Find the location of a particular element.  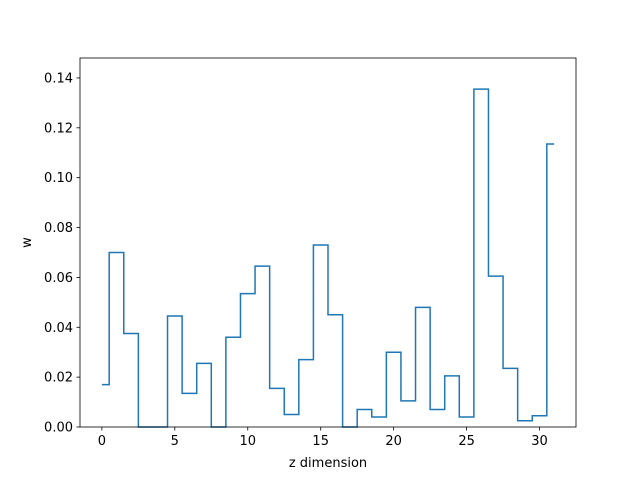

y-tick-label: 0.00 is located at coordinates (58, 428).